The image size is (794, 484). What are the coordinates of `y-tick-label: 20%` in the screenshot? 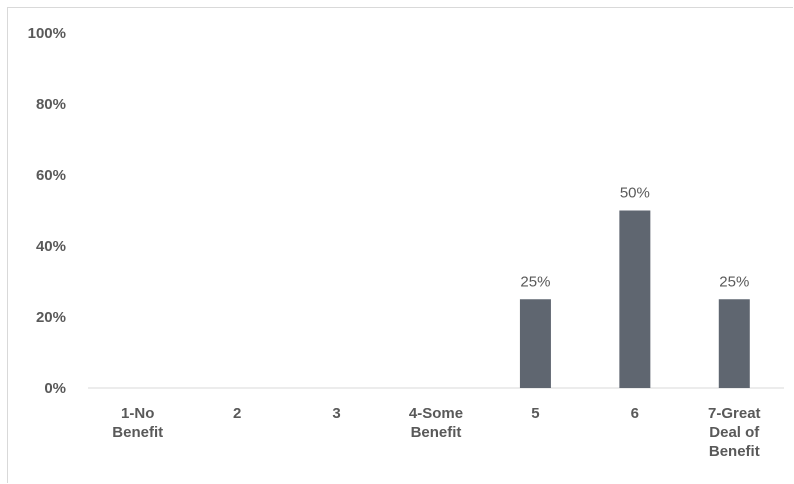 It's located at (51, 317).